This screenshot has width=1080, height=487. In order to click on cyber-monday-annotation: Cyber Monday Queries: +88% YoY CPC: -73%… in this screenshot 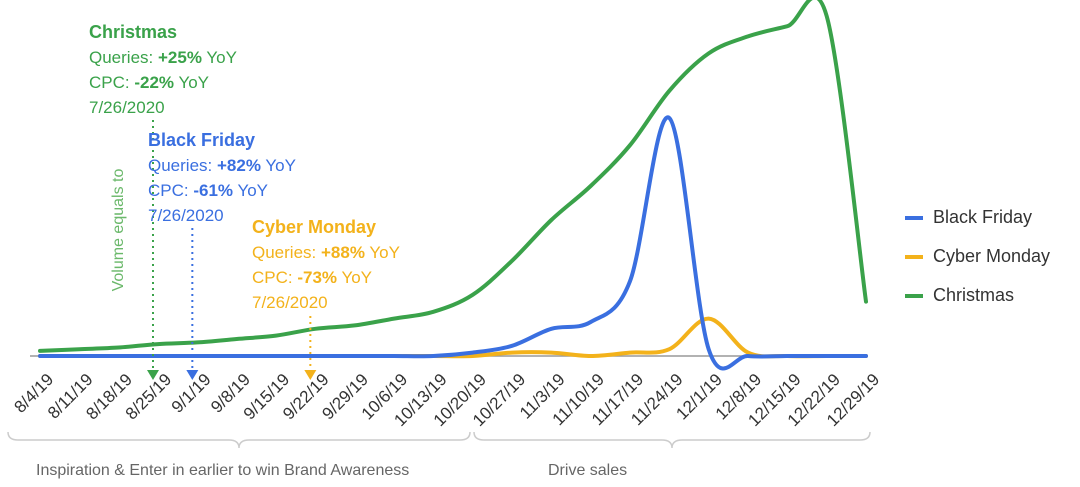, I will do `click(326, 265)`.